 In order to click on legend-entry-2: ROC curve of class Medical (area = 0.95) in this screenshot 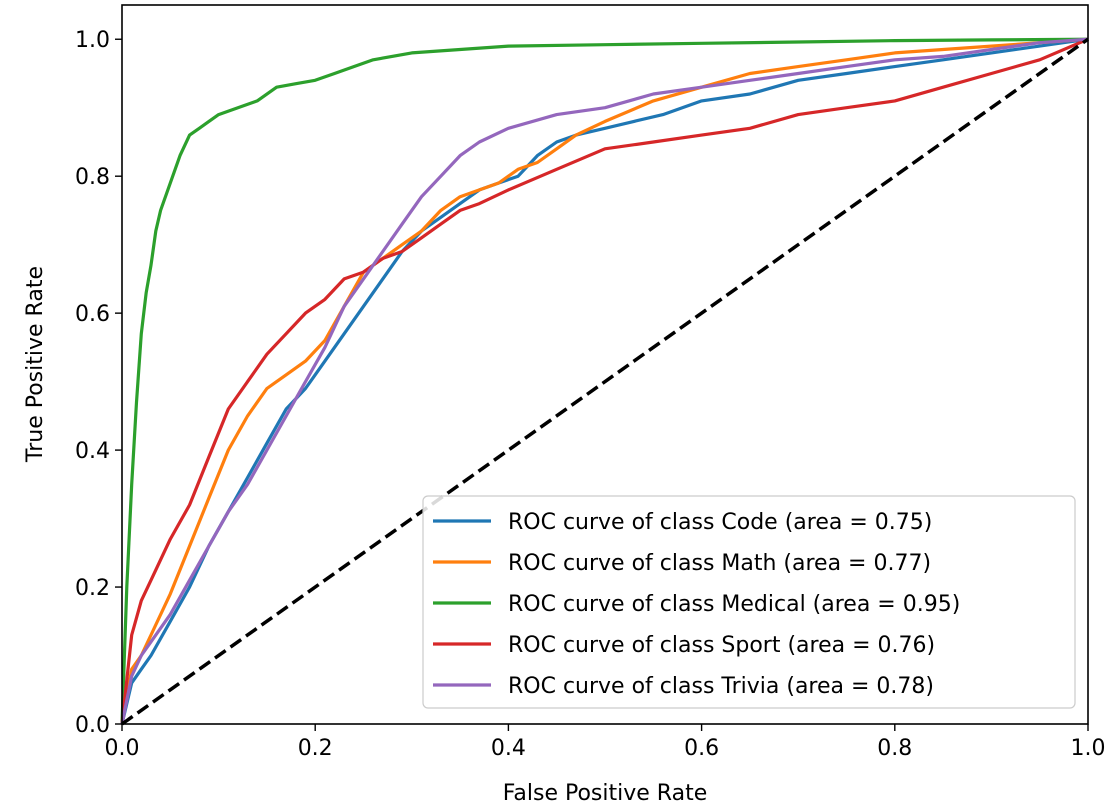, I will do `click(734, 604)`.